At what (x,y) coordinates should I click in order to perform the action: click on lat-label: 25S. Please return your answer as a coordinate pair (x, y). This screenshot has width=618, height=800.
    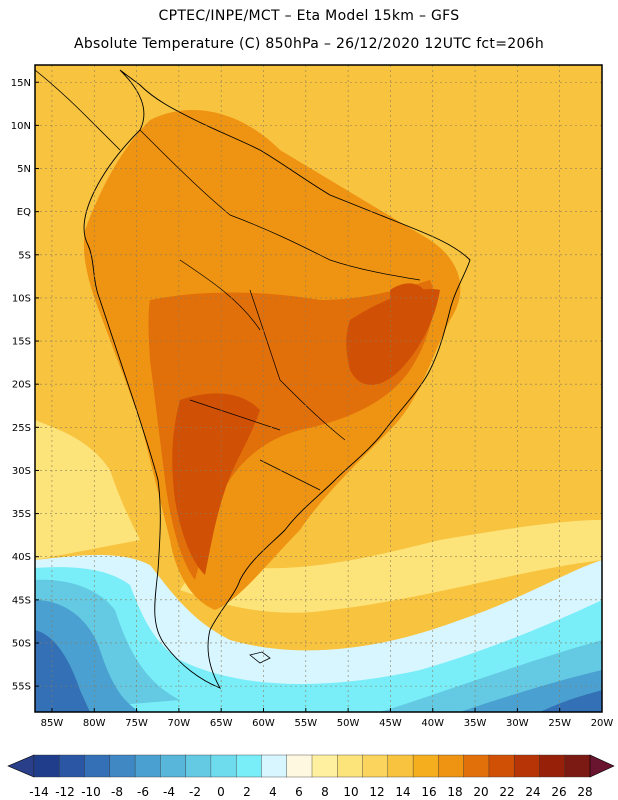
    Looking at the image, I should click on (21, 428).